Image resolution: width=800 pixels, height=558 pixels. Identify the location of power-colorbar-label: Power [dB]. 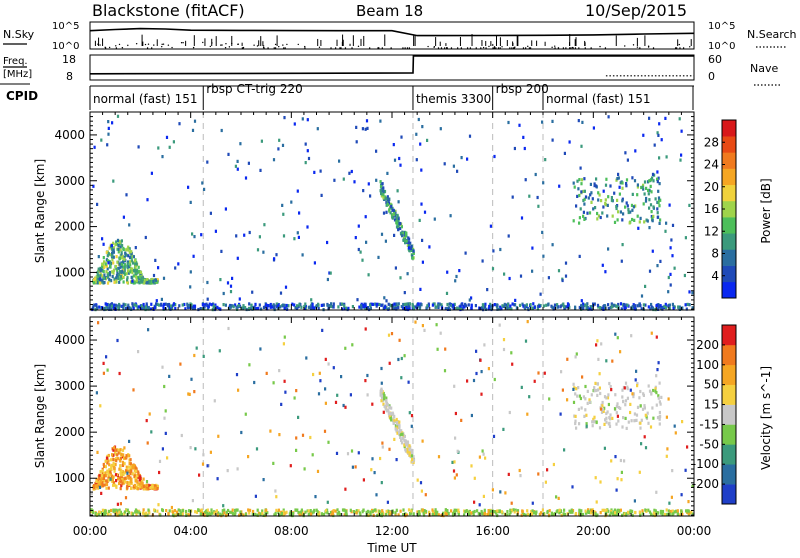
(766, 210).